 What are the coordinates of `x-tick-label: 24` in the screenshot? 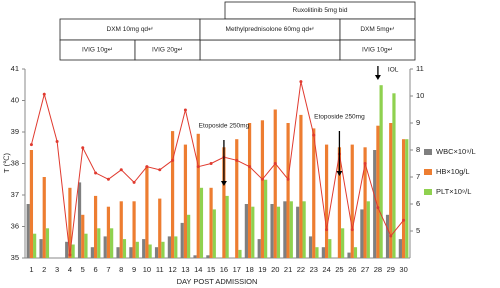 It's located at (326, 269).